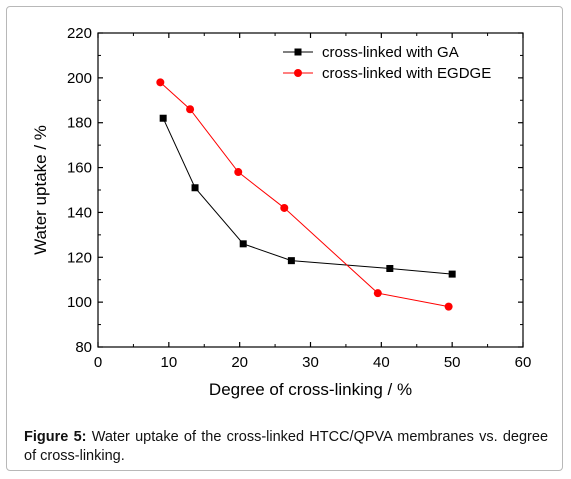 The height and width of the screenshot is (479, 571). I want to click on x-tick-label: 30, so click(310, 362).